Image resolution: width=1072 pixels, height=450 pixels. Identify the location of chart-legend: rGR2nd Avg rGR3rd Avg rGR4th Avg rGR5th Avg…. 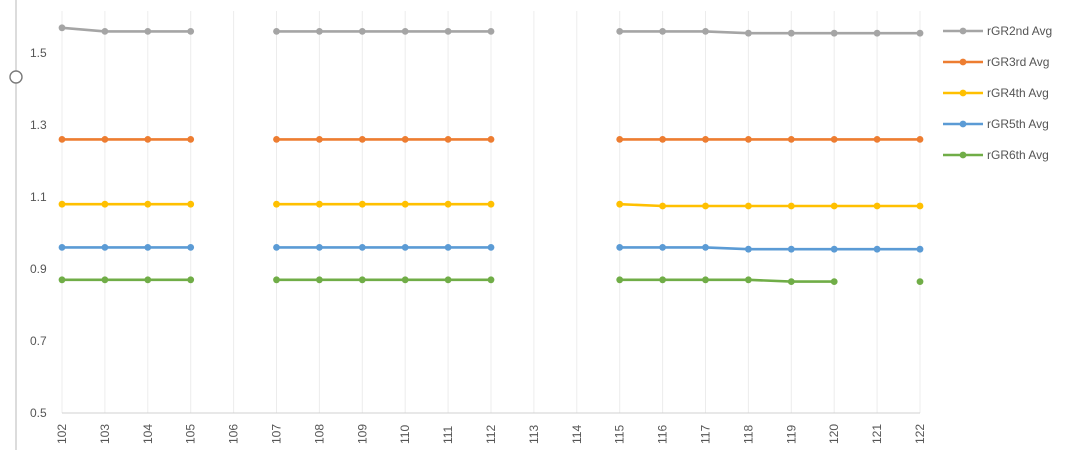
(997, 93).